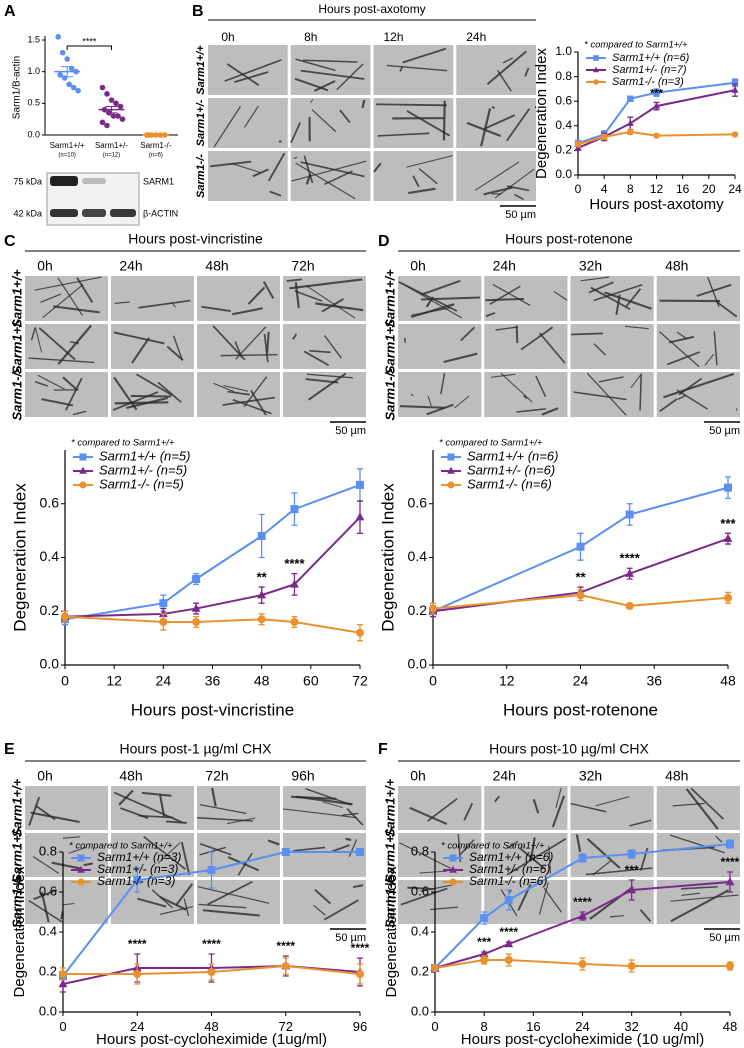 Image resolution: width=744 pixels, height=1048 pixels. Describe the element at coordinates (50, 556) in the screenshot. I see `y-tick-label: 0.4` at that location.